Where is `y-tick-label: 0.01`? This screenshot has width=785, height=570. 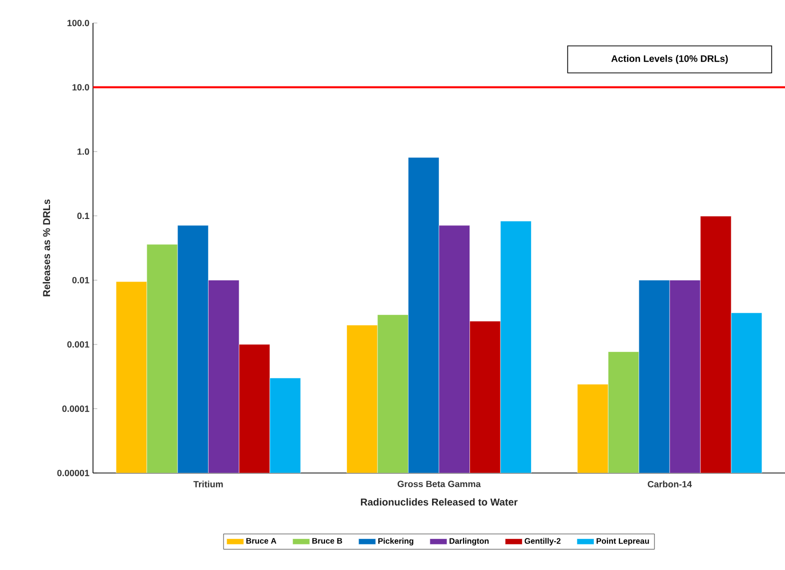 y-tick-label: 0.01 is located at coordinates (81, 280).